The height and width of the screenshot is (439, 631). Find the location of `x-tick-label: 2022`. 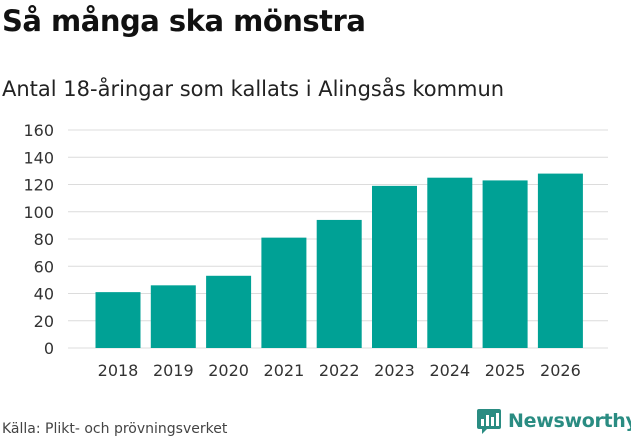

x-tick-label: 2022 is located at coordinates (339, 370).